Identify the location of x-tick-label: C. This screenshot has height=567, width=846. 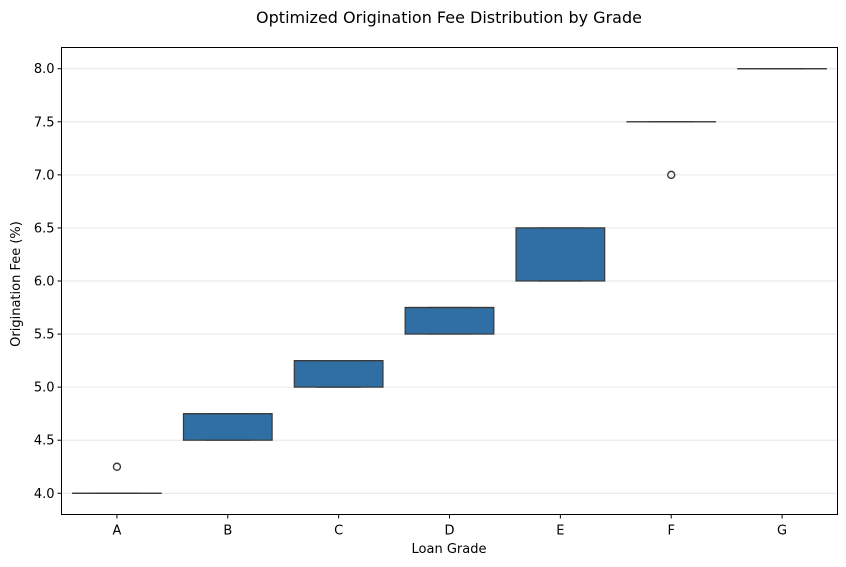
(338, 531).